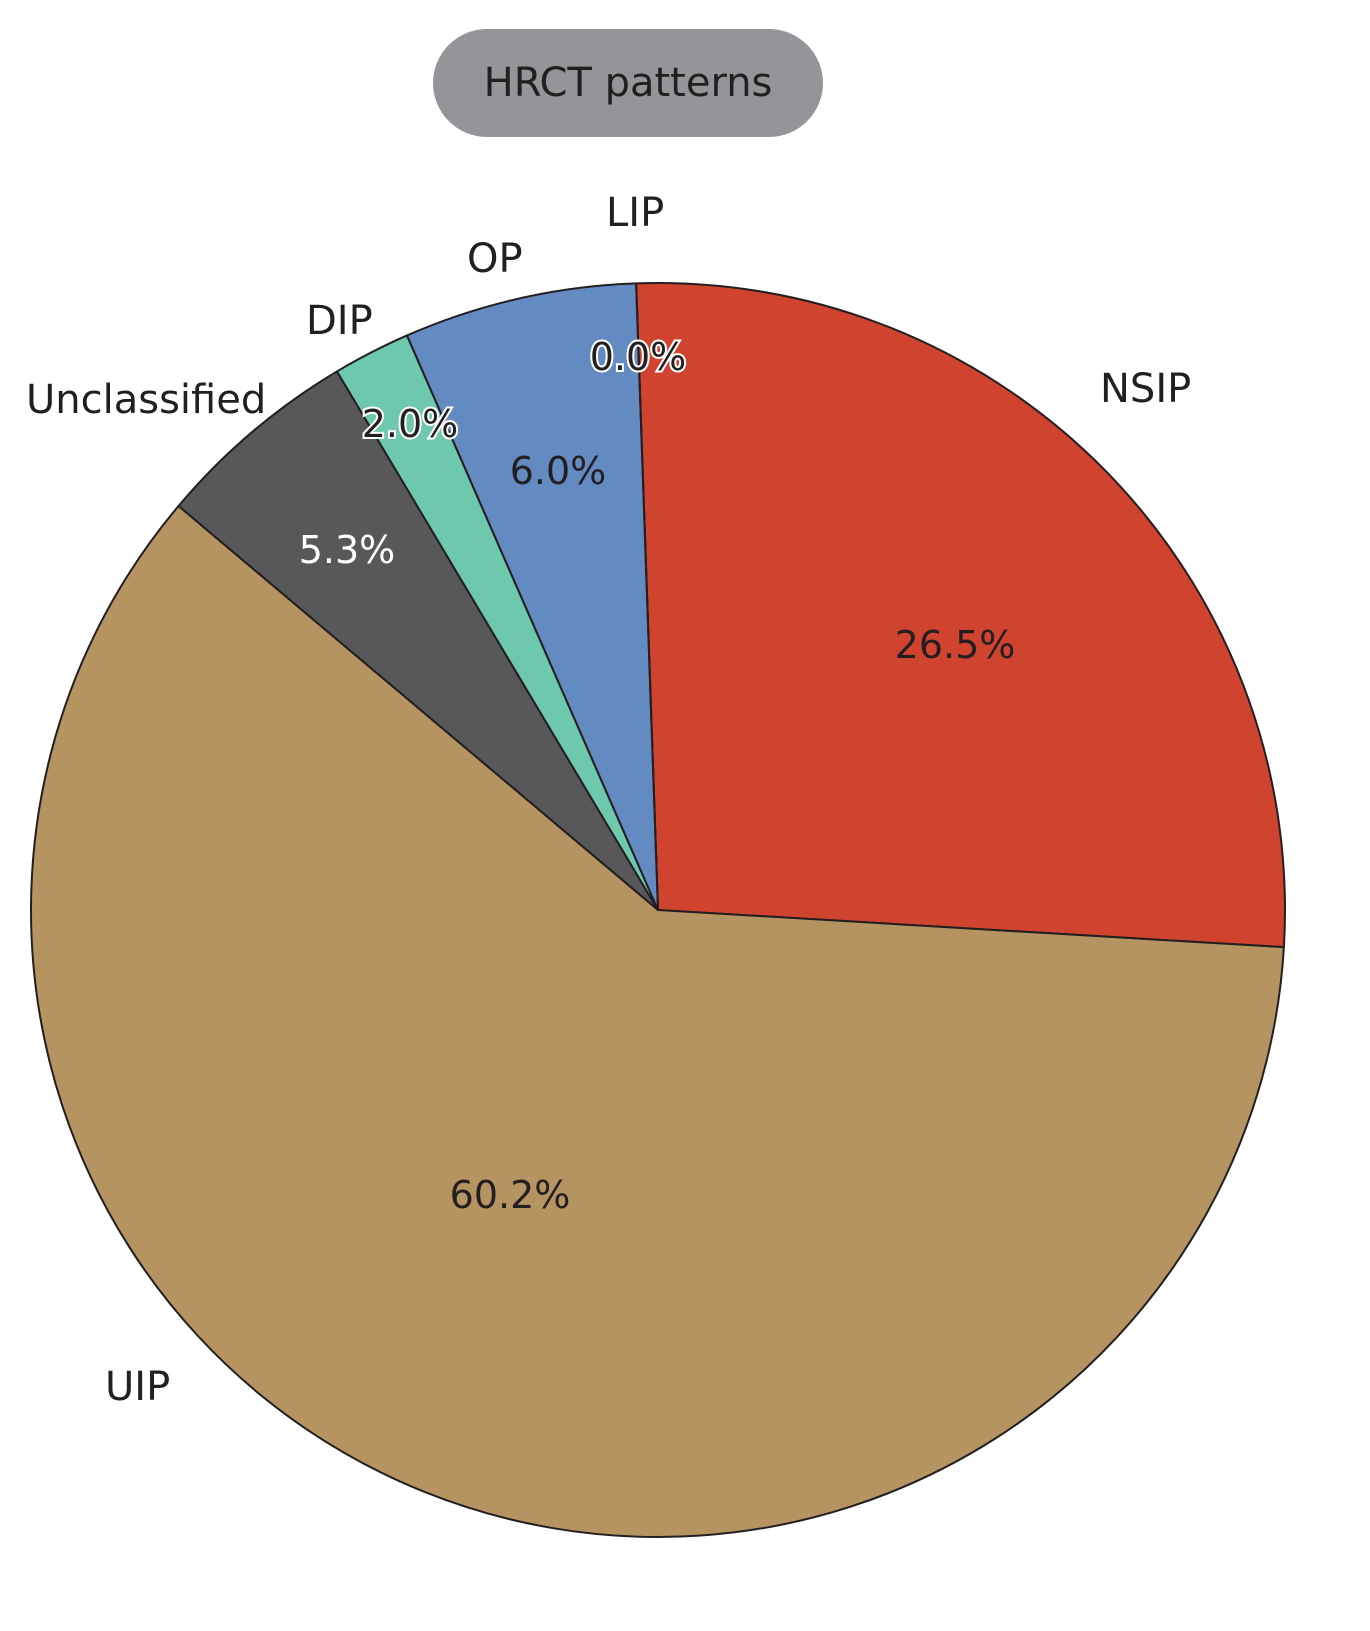 The height and width of the screenshot is (1631, 1370). What do you see at coordinates (955, 645) in the screenshot?
I see `slice-percent-nsip: 26.5%` at bounding box center [955, 645].